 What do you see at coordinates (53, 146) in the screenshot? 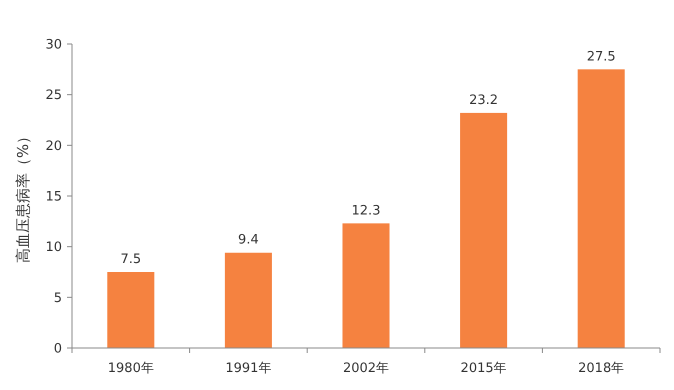
I see `y-tick-label: 20` at bounding box center [53, 146].